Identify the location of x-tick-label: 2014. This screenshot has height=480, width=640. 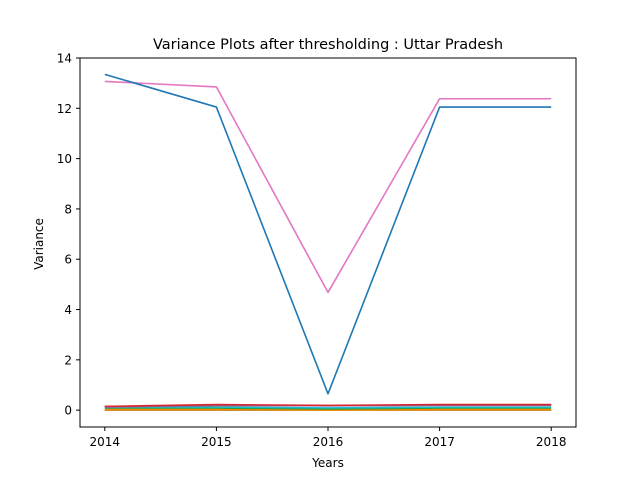
(105, 442).